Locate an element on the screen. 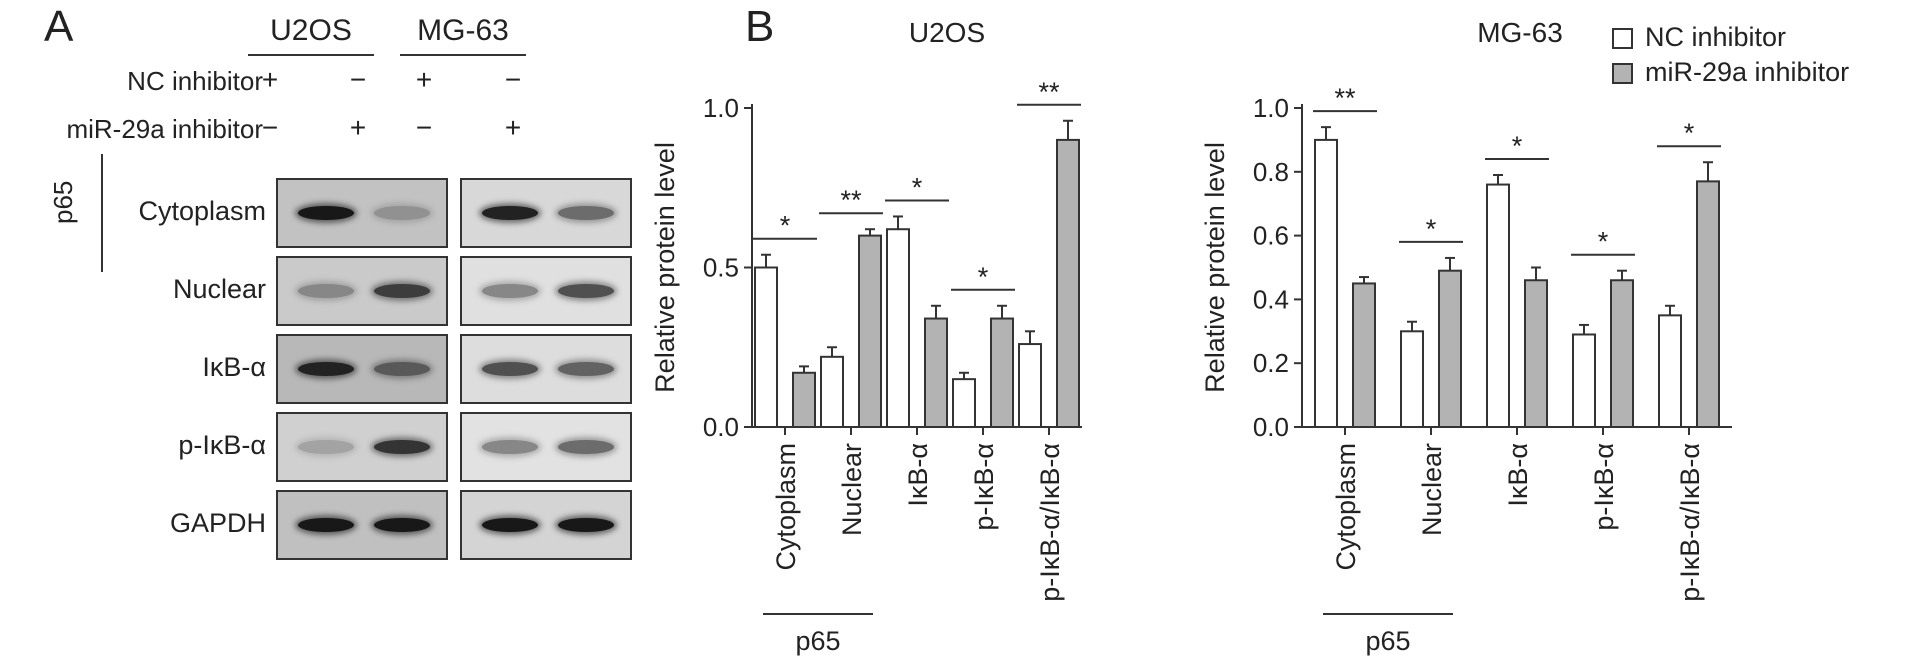  band-label: Nuclear is located at coordinates (219, 289).